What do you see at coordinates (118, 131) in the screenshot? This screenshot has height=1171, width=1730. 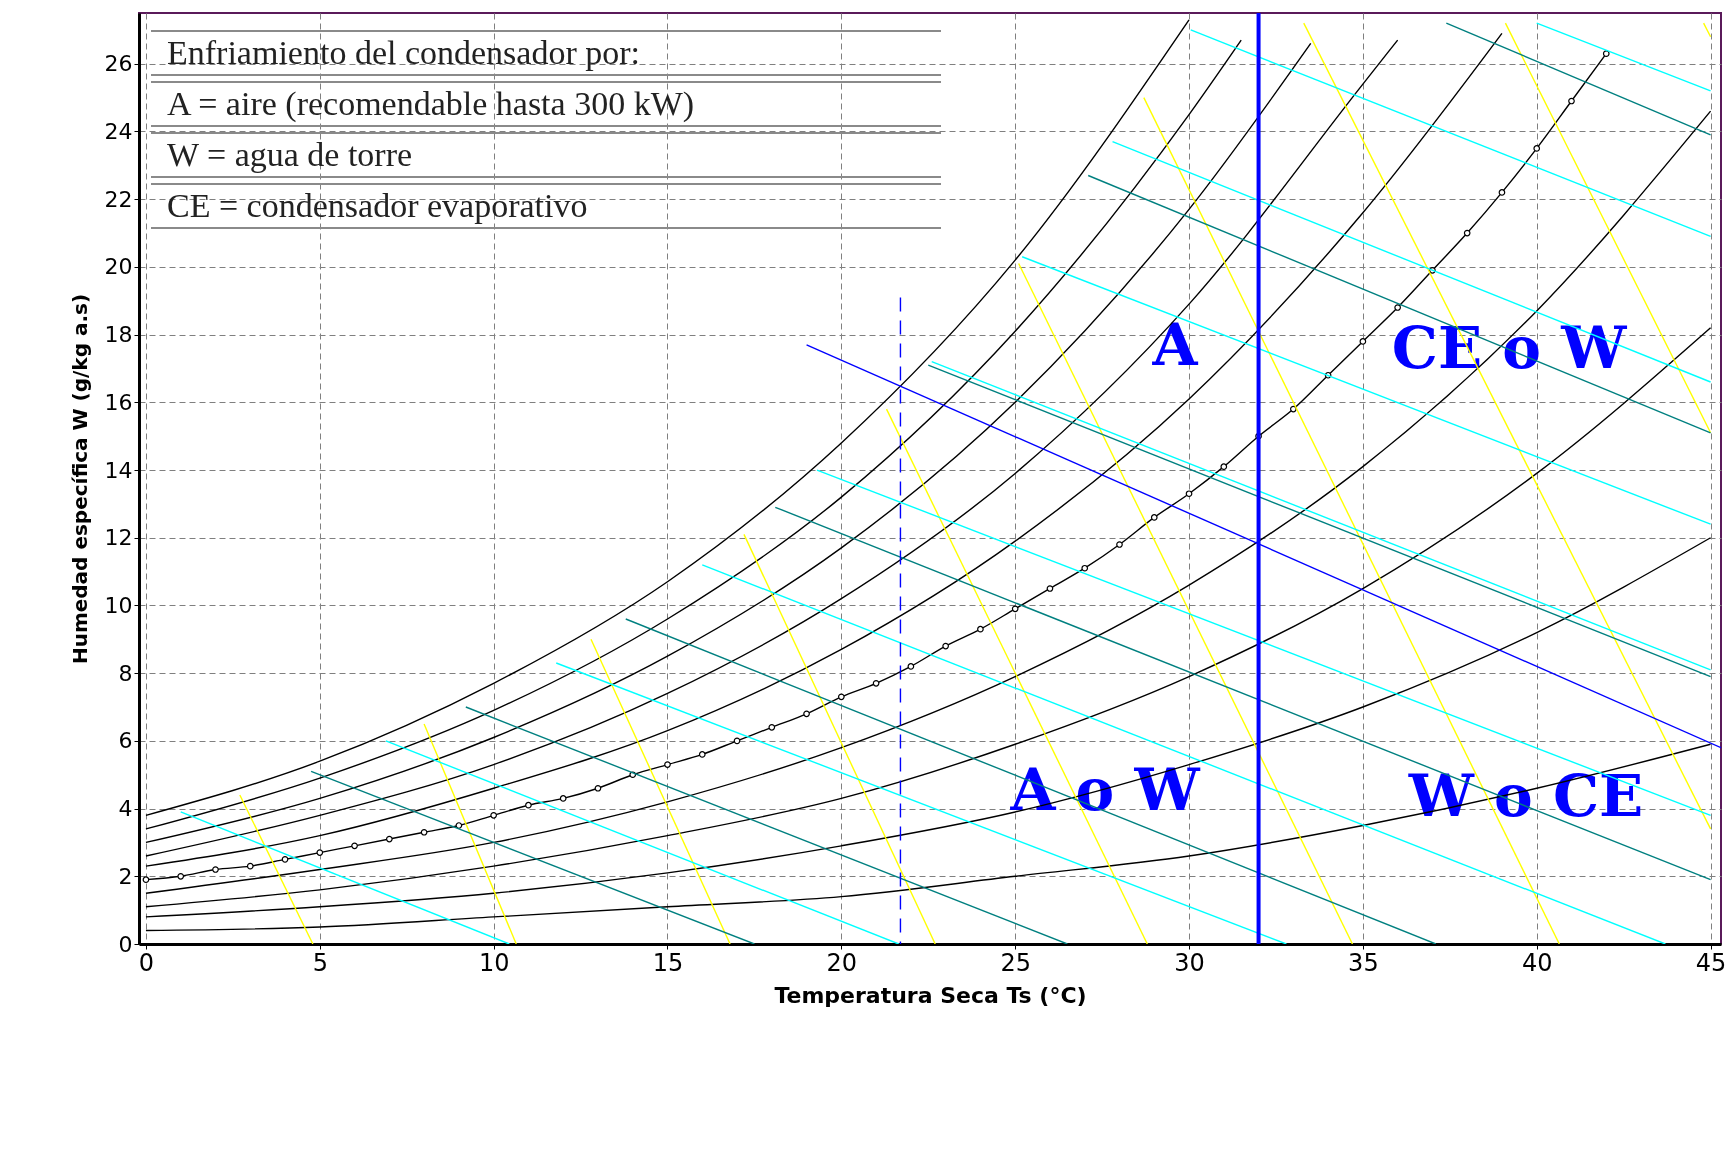 I see `y-tick-label: 24` at bounding box center [118, 131].